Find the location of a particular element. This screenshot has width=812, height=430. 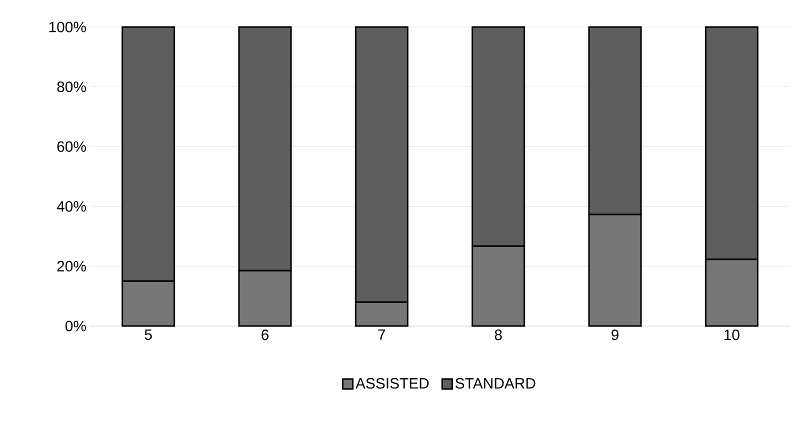

y-tick-label: 80% is located at coordinates (71, 87).